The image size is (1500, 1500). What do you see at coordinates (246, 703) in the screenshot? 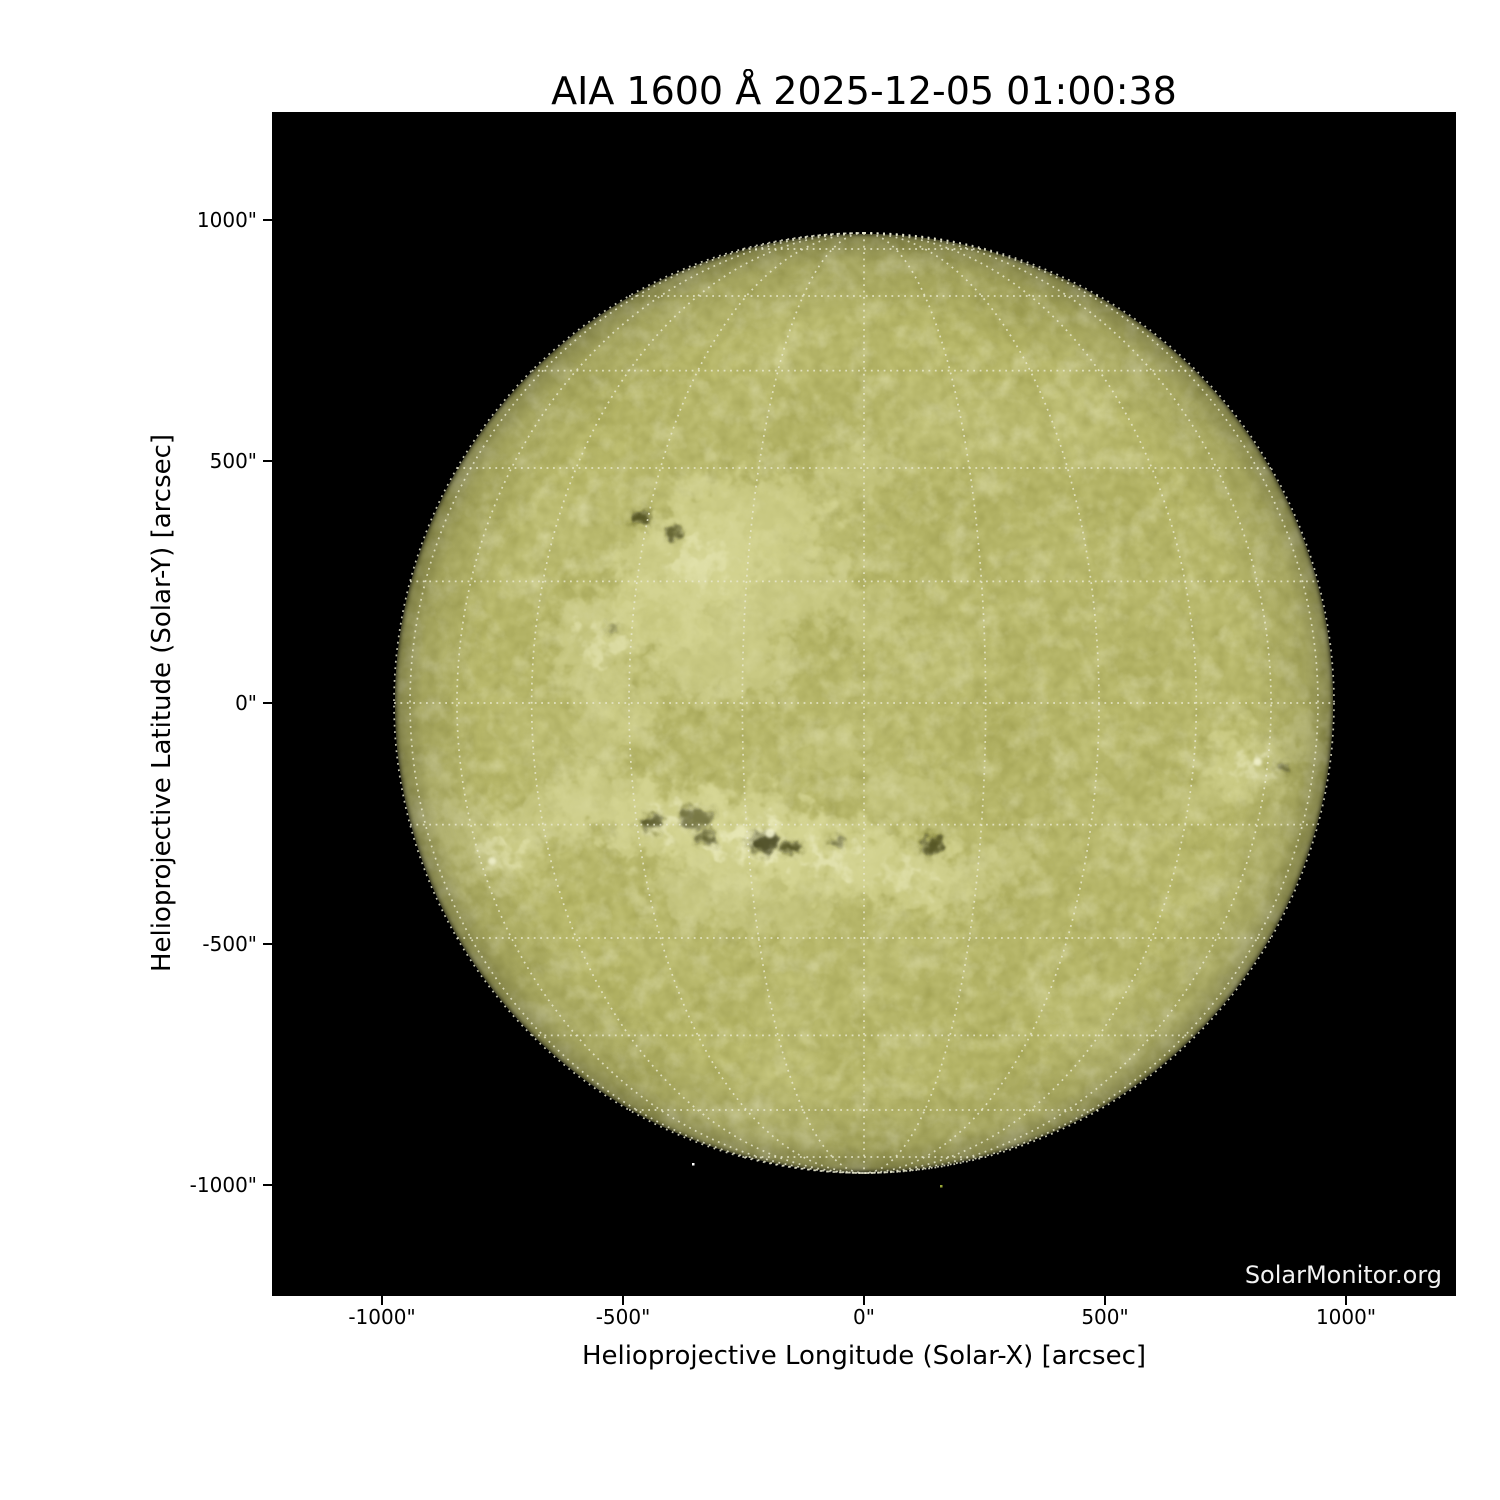
I see `y-tick-label: 0"` at bounding box center [246, 703].